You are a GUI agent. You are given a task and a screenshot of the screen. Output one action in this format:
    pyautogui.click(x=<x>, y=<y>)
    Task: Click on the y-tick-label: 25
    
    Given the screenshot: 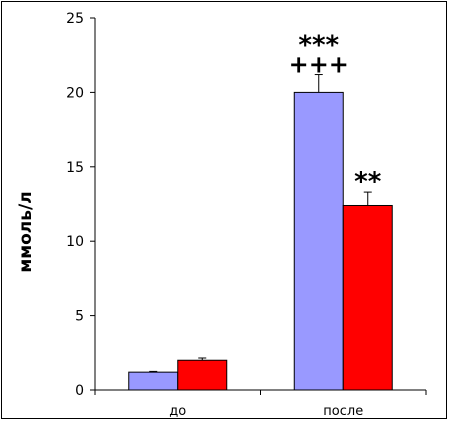 What is the action you would take?
    pyautogui.click(x=75, y=19)
    